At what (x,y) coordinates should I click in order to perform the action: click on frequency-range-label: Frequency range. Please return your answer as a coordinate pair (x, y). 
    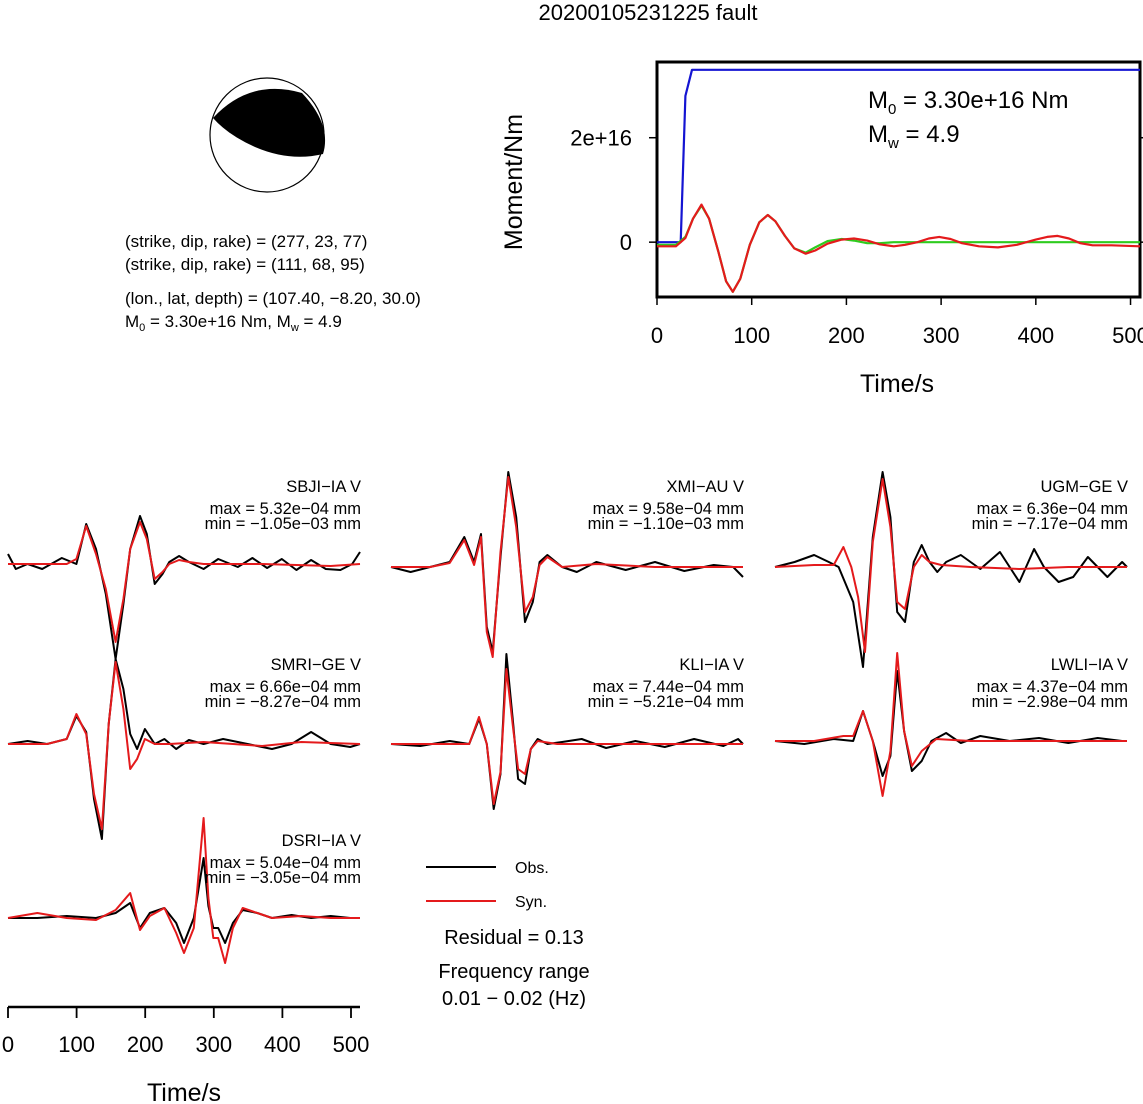
    Looking at the image, I should click on (513, 972).